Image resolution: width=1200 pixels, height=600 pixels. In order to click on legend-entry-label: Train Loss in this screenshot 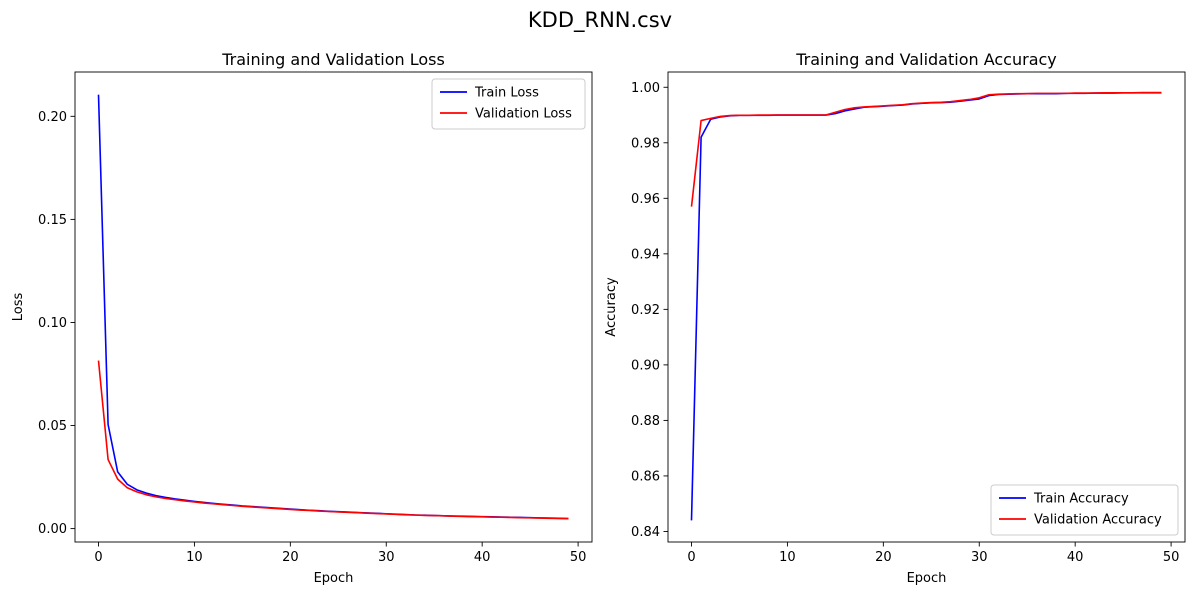, I will do `click(506, 93)`.